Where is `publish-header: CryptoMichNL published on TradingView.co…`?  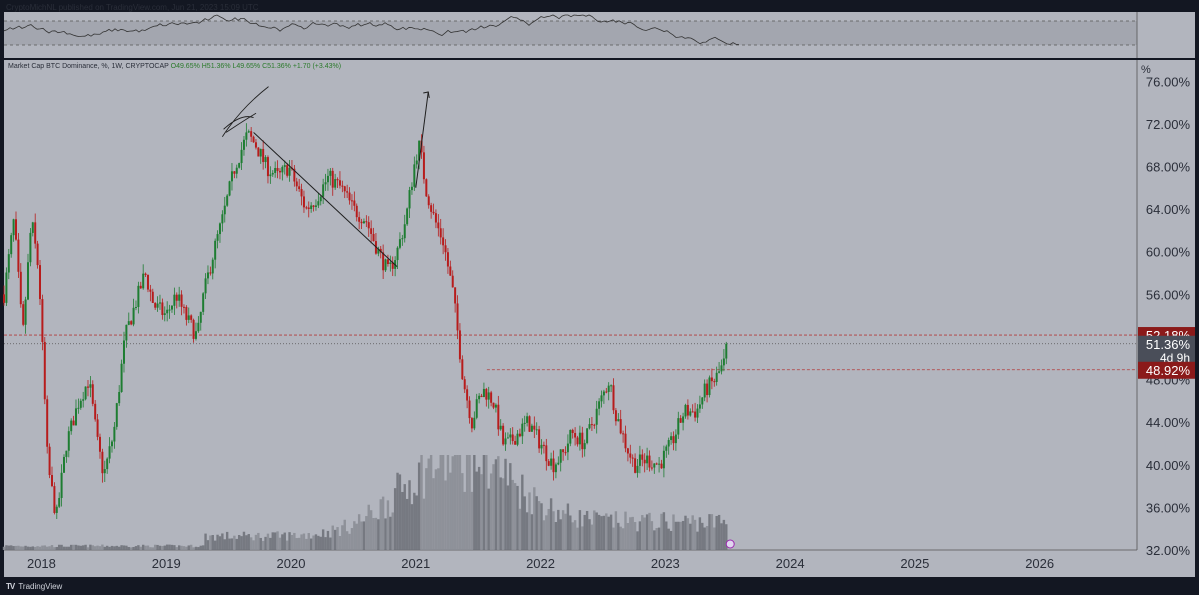 publish-header: CryptoMichNL published on TradingView.co… is located at coordinates (132, 7).